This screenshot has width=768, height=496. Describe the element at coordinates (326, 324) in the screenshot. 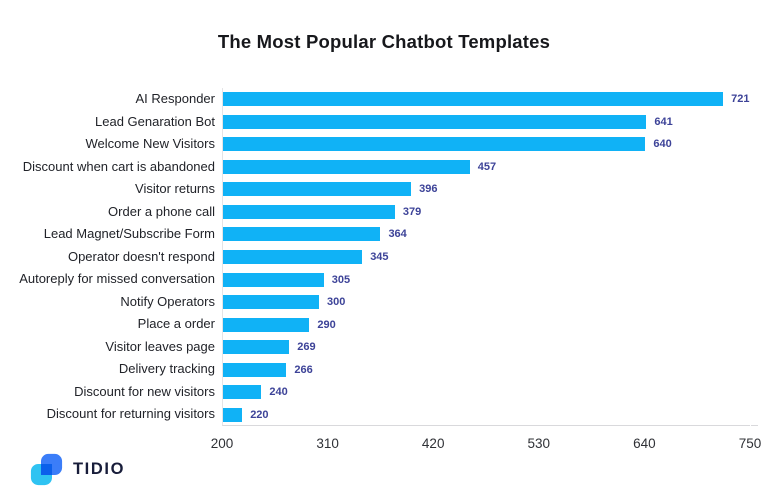

I see `value-label-10: 290` at that location.